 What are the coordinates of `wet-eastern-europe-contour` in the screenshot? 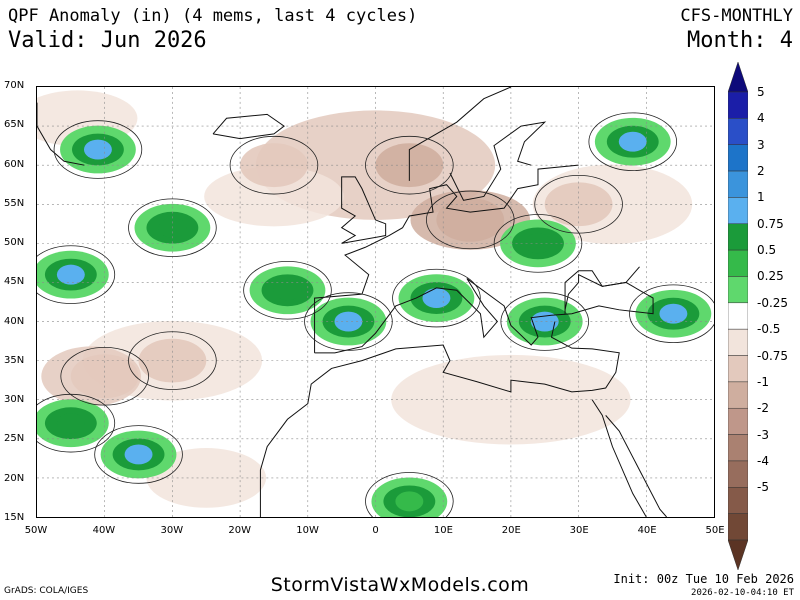 It's located at (538, 243).